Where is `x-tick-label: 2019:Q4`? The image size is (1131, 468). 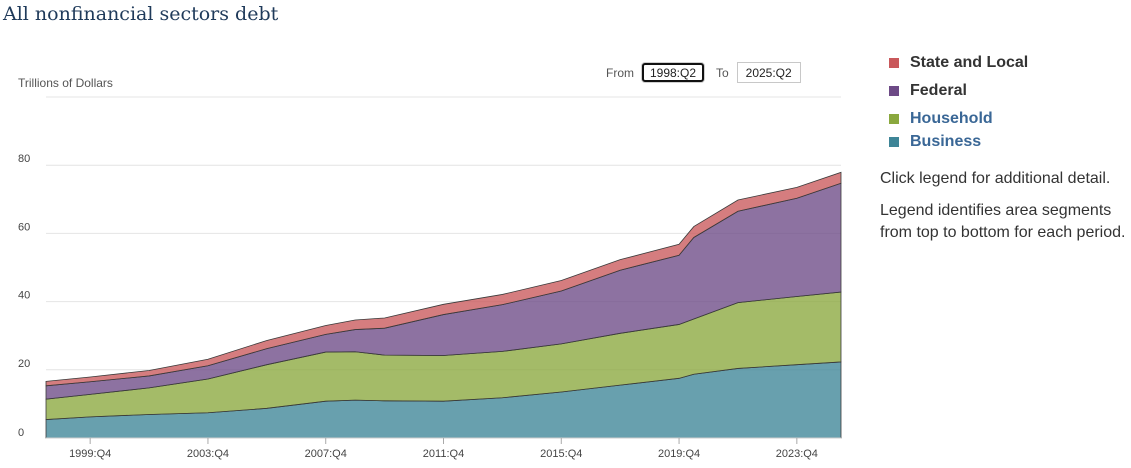
x-tick-label: 2019:Q4 is located at coordinates (679, 454).